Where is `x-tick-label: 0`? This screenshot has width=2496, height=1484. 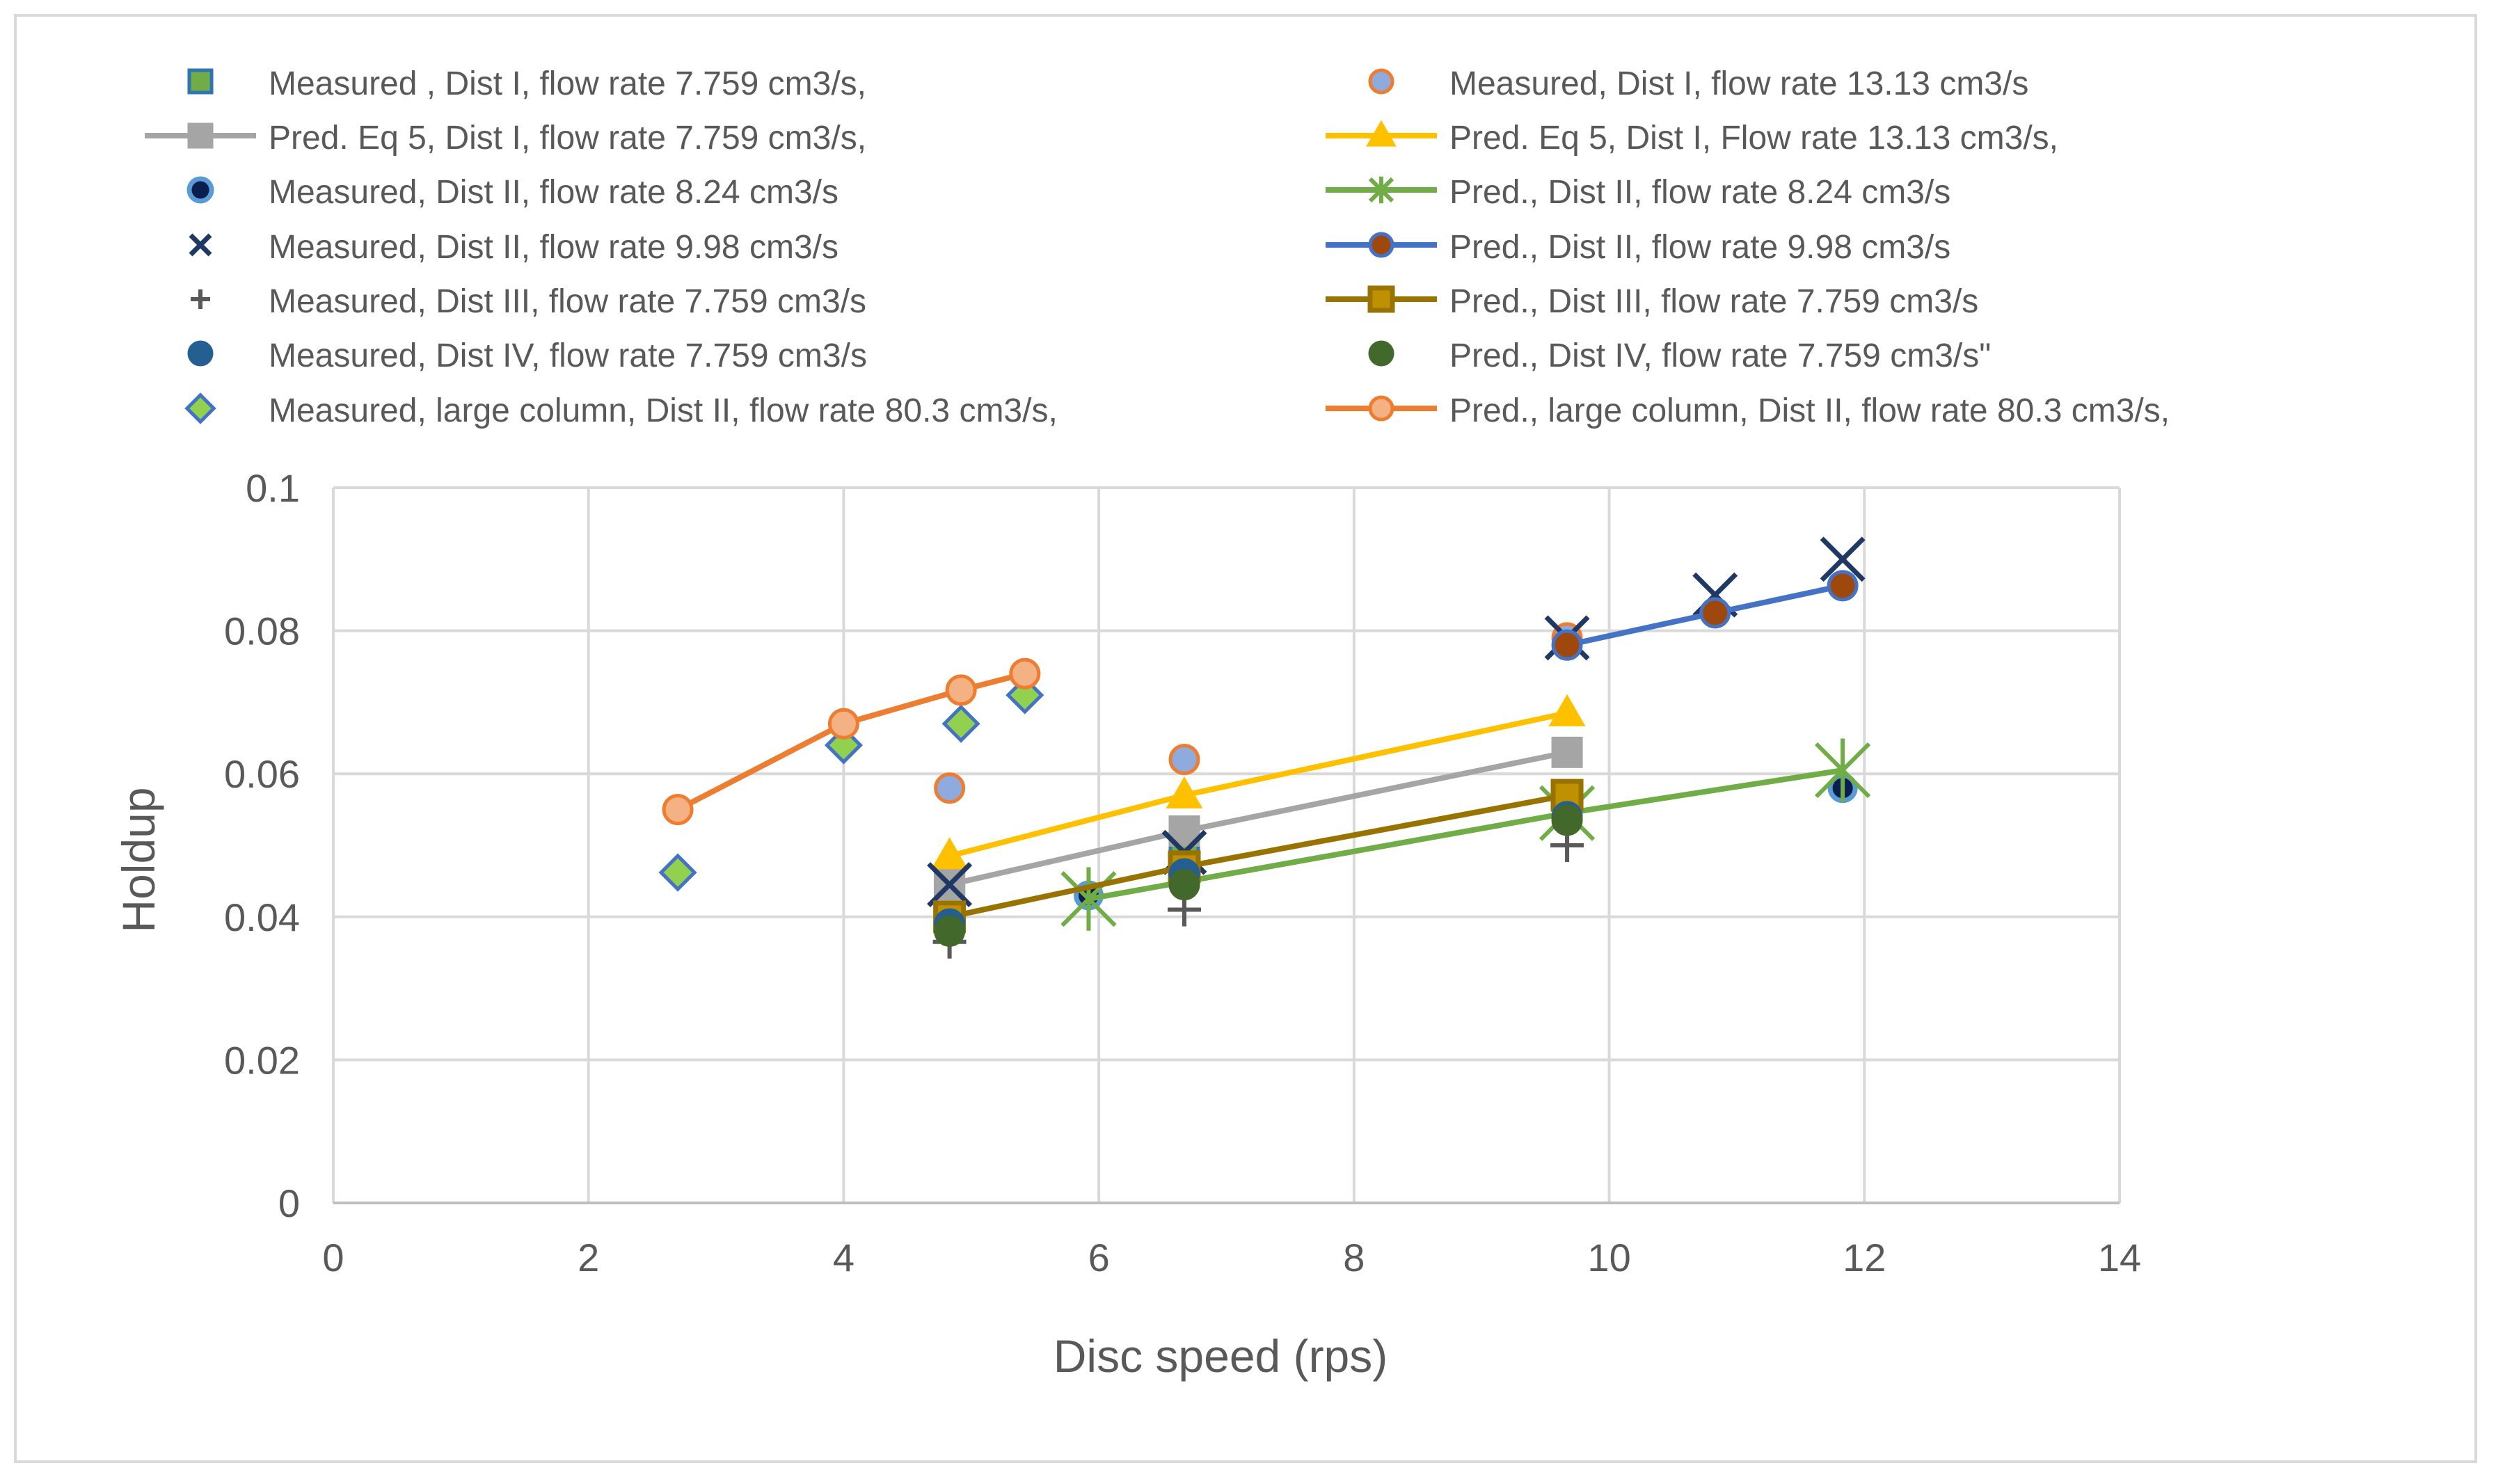
x-tick-label: 0 is located at coordinates (333, 1257).